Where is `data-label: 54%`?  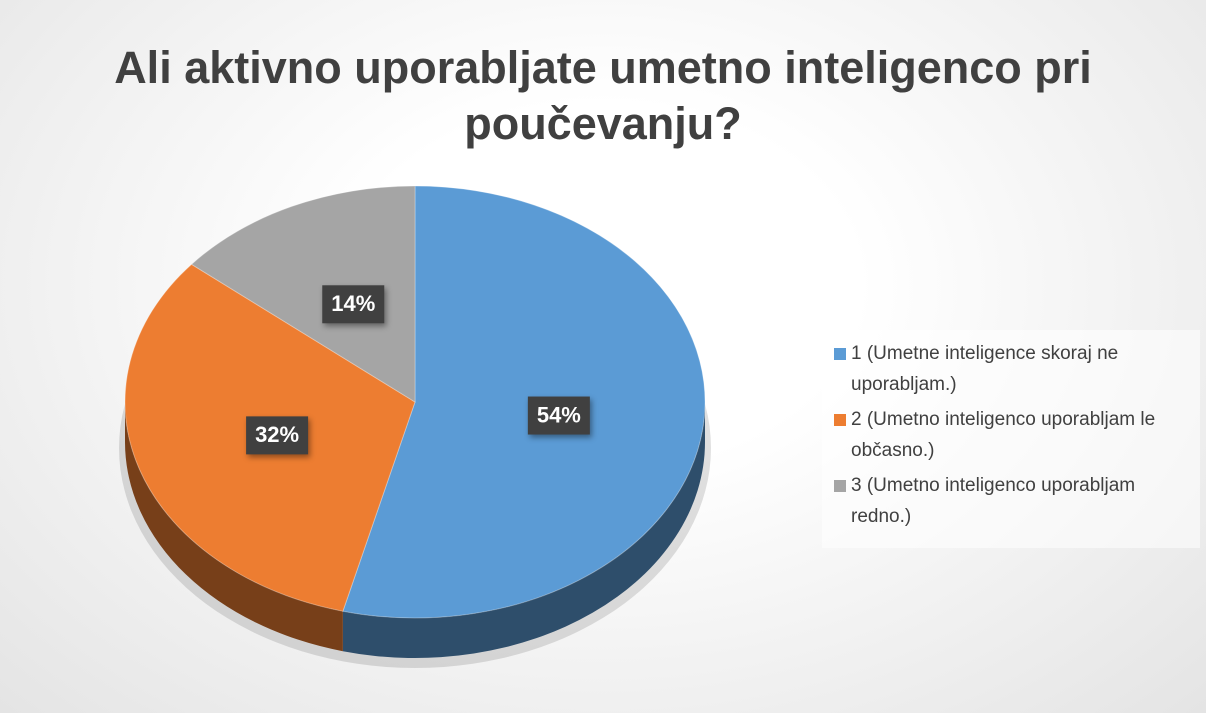
data-label: 54% is located at coordinates (559, 414).